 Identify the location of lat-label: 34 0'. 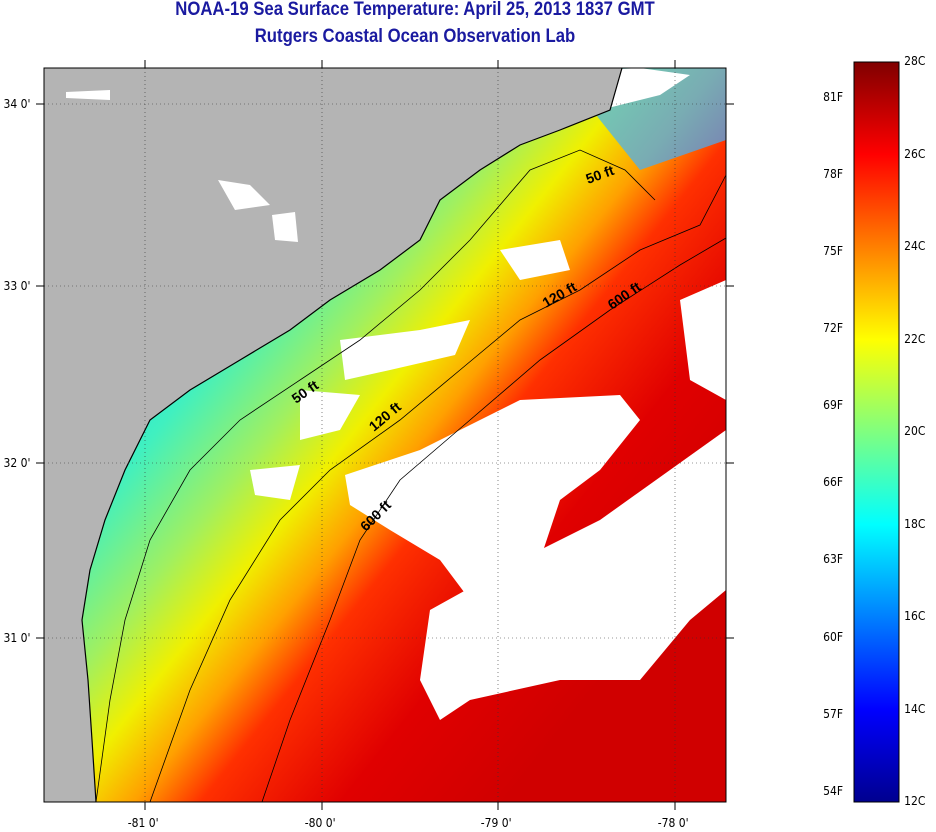
(17, 104).